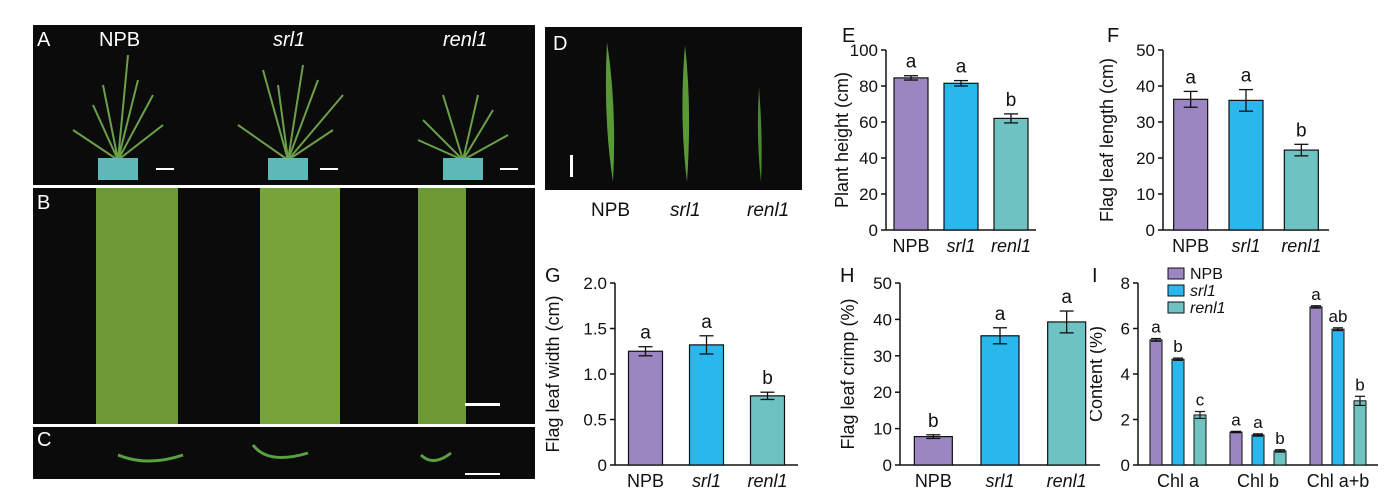 This screenshot has height=499, width=1394. What do you see at coordinates (1107, 140) in the screenshot?
I see `y-axis-label: Flag leaf length (cm)` at bounding box center [1107, 140].